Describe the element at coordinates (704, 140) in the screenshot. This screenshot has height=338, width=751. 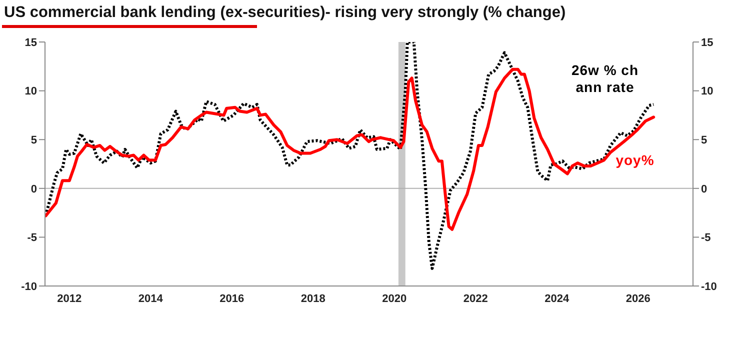
I see `y2-tick-label: 5` at that location.